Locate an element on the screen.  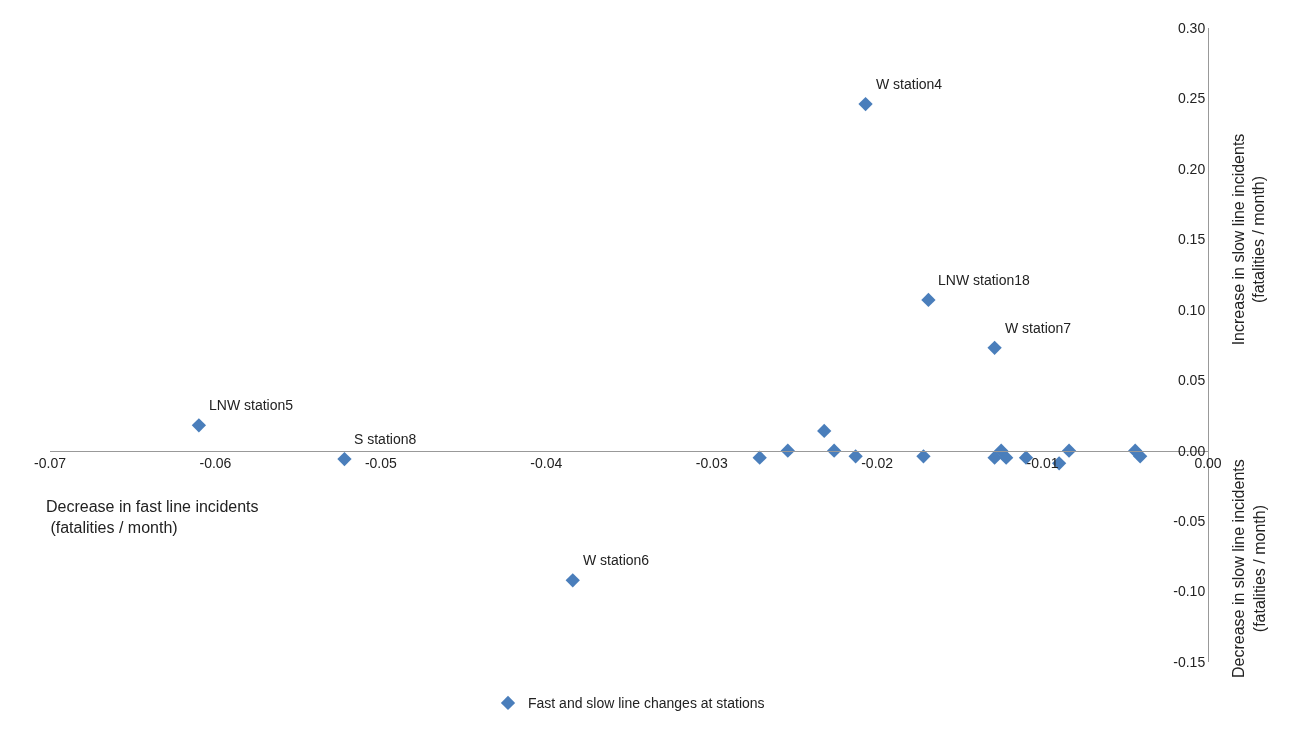
y-tick-label: 0.10 is located at coordinates (1191, 309).